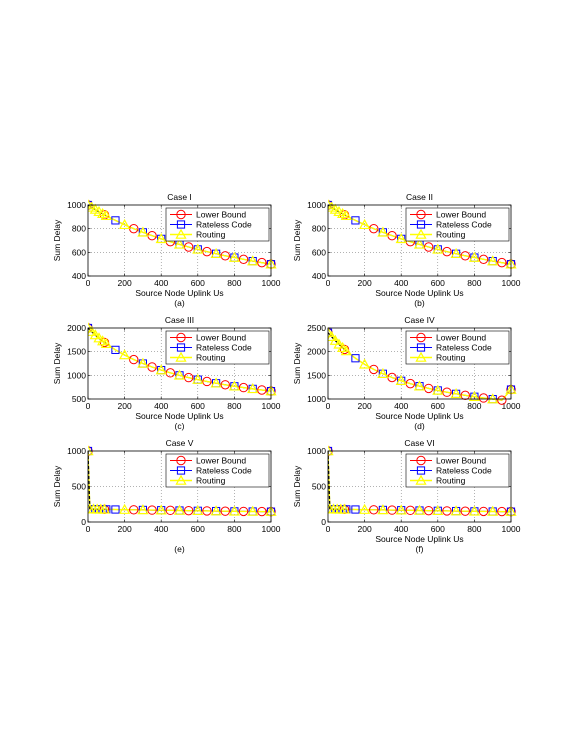  Describe the element at coordinates (419, 443) in the screenshot. I see `chart-title: Case VI` at that location.